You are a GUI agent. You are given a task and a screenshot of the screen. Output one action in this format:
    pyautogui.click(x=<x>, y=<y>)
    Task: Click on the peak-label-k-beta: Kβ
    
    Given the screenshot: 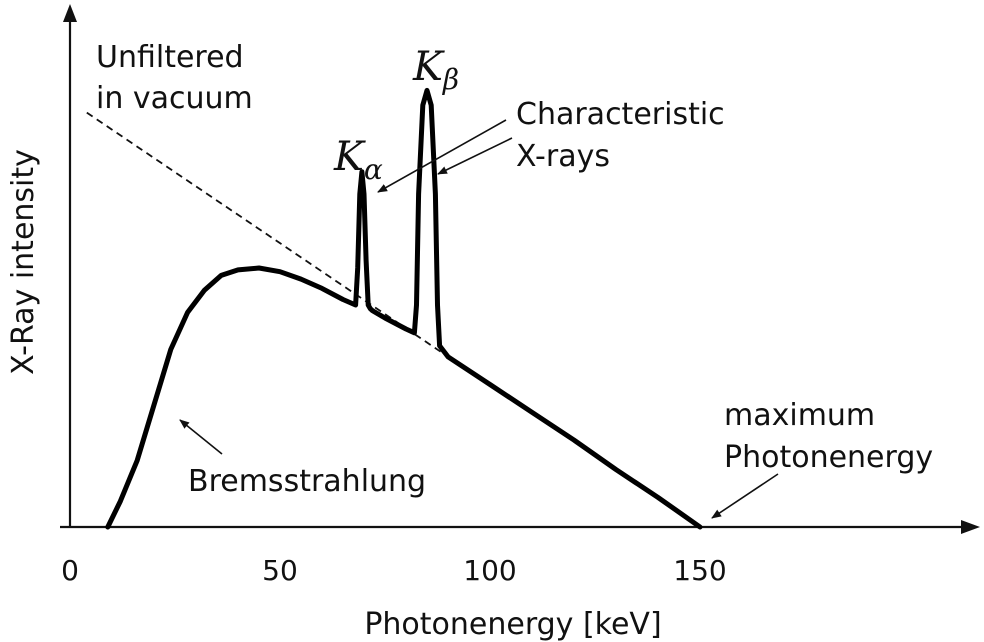 What is the action you would take?
    pyautogui.click(x=435, y=70)
    